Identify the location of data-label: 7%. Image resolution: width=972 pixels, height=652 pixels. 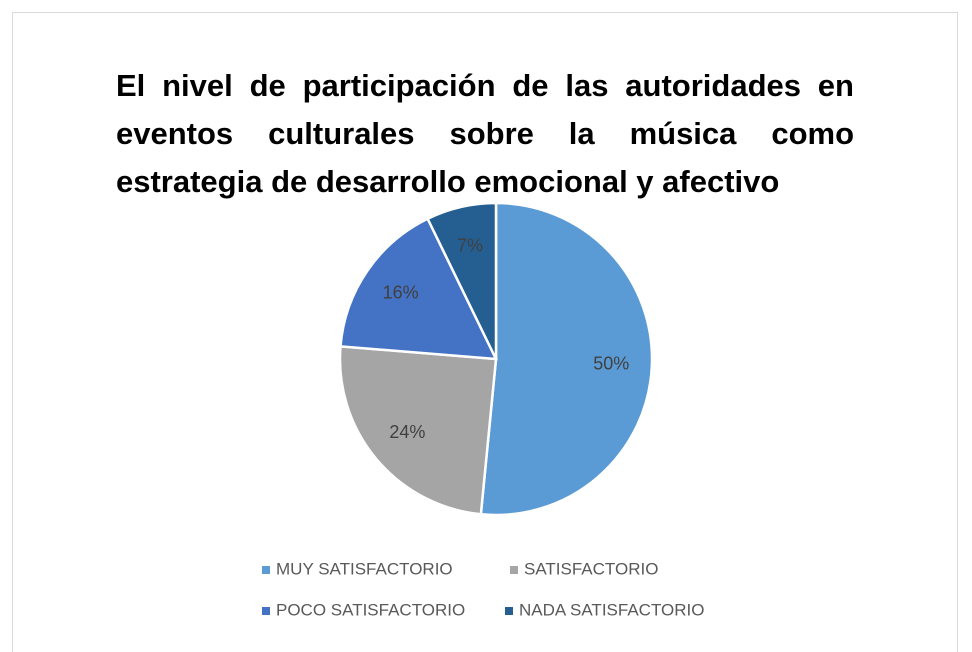
(470, 245).